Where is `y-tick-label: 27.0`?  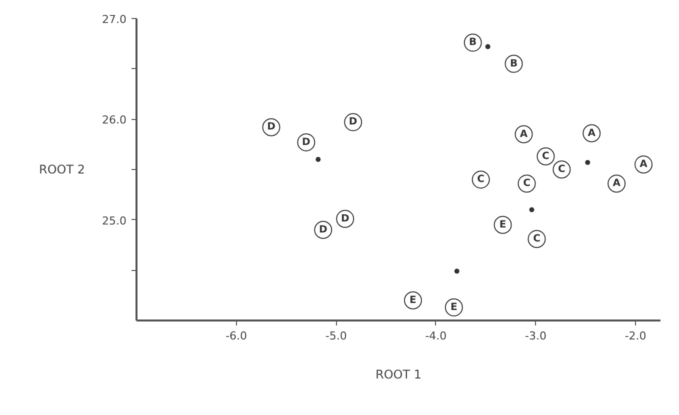
y-tick-label: 27.0 is located at coordinates (114, 19).